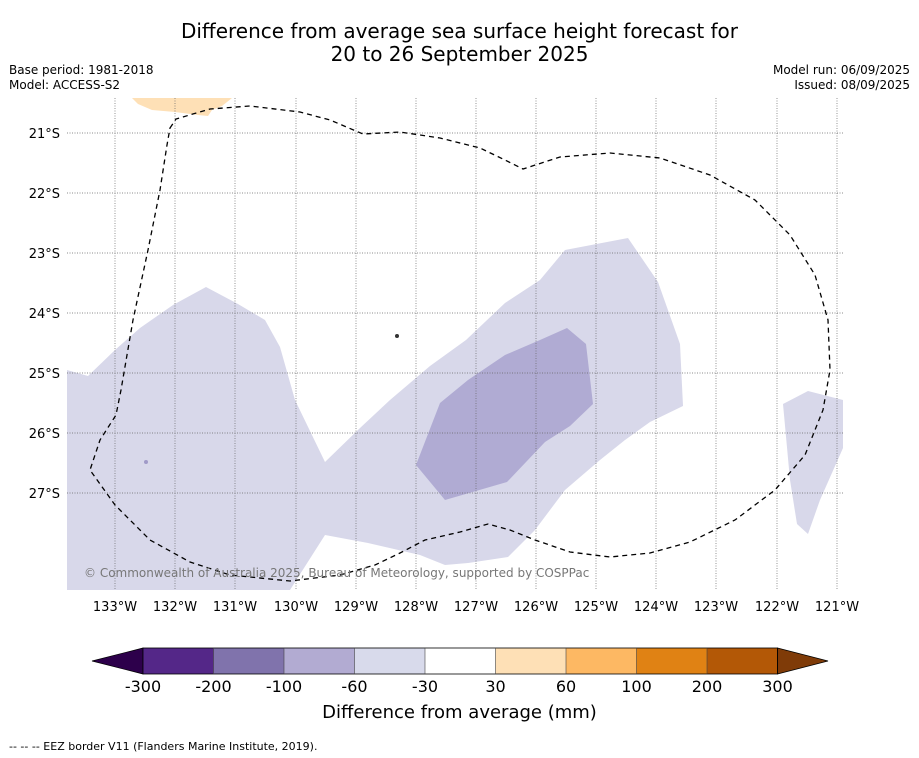 Image resolution: width=919 pixels, height=758 pixels. Describe the element at coordinates (397, 336) in the screenshot. I see `island-speck` at that location.